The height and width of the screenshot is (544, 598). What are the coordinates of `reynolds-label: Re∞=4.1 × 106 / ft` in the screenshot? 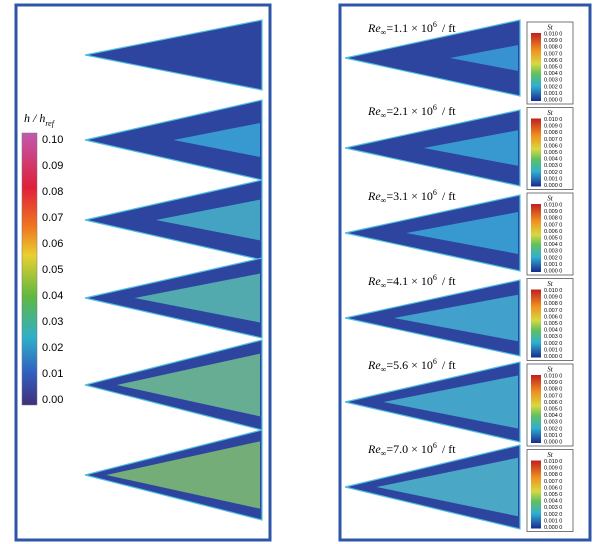 It's located at (411, 281).